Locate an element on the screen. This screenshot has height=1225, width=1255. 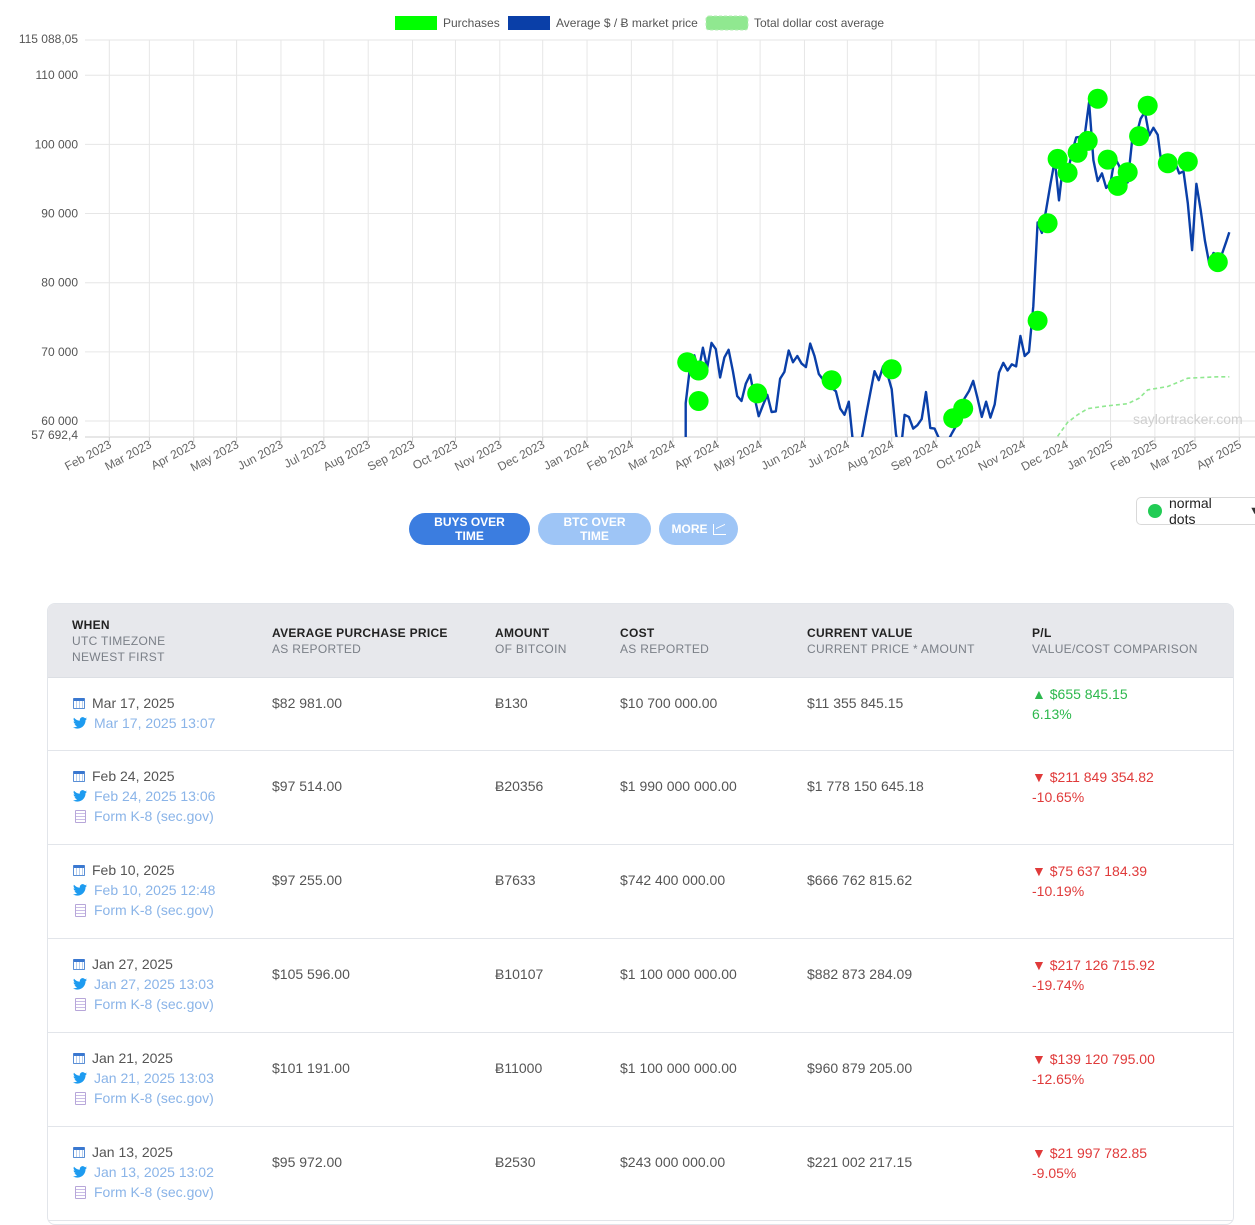
legend-label: Purchases is located at coordinates (471, 23).